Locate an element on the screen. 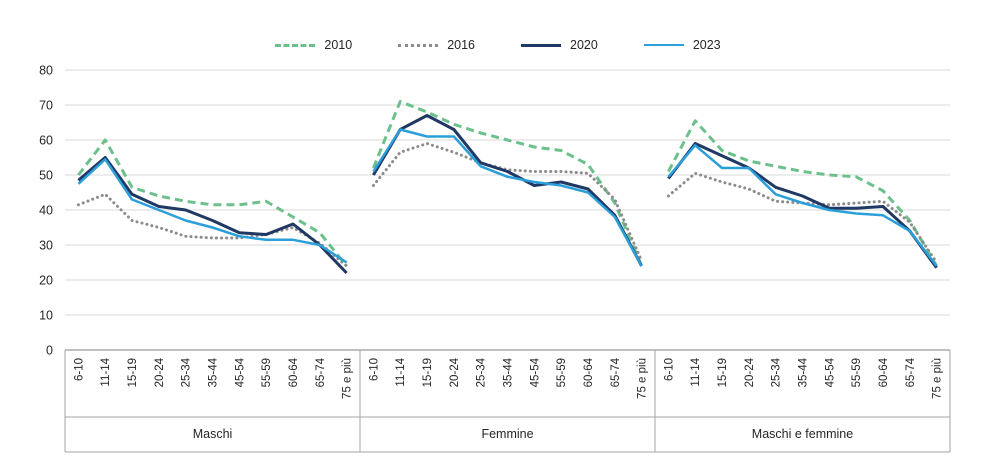 Image resolution: width=996 pixels, height=468 pixels. legend-item-2010: 2010 is located at coordinates (313, 45).